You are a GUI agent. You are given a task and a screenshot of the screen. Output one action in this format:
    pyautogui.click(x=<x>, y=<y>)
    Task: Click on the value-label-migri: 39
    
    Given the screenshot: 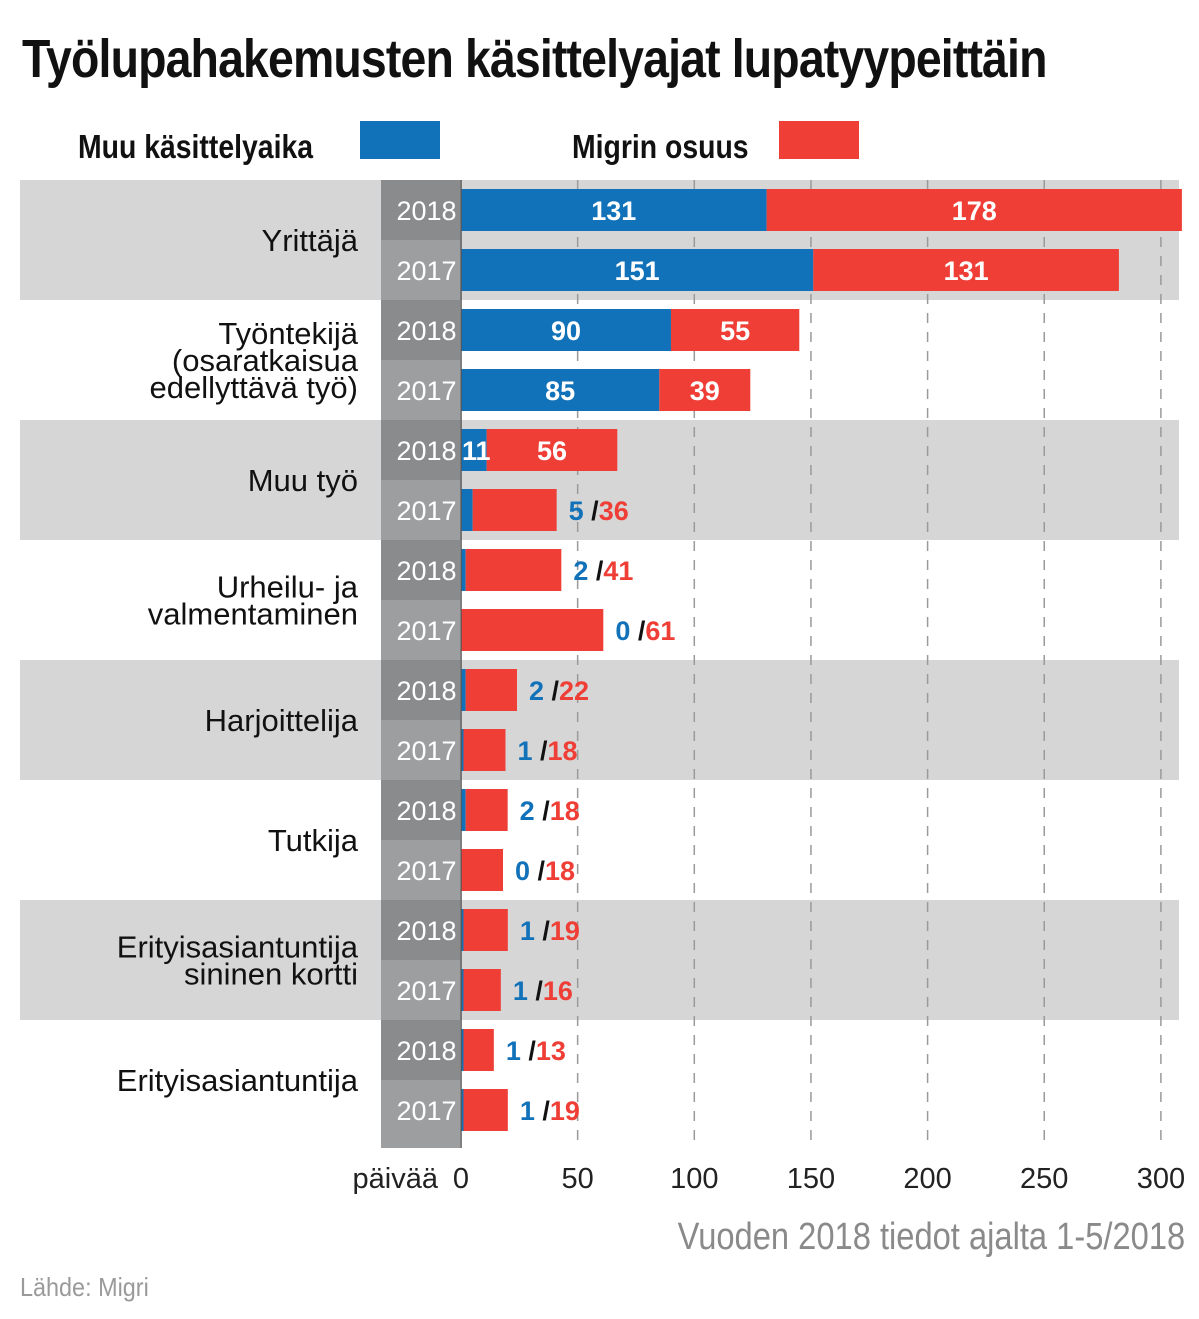 What is the action you would take?
    pyautogui.click(x=705, y=391)
    